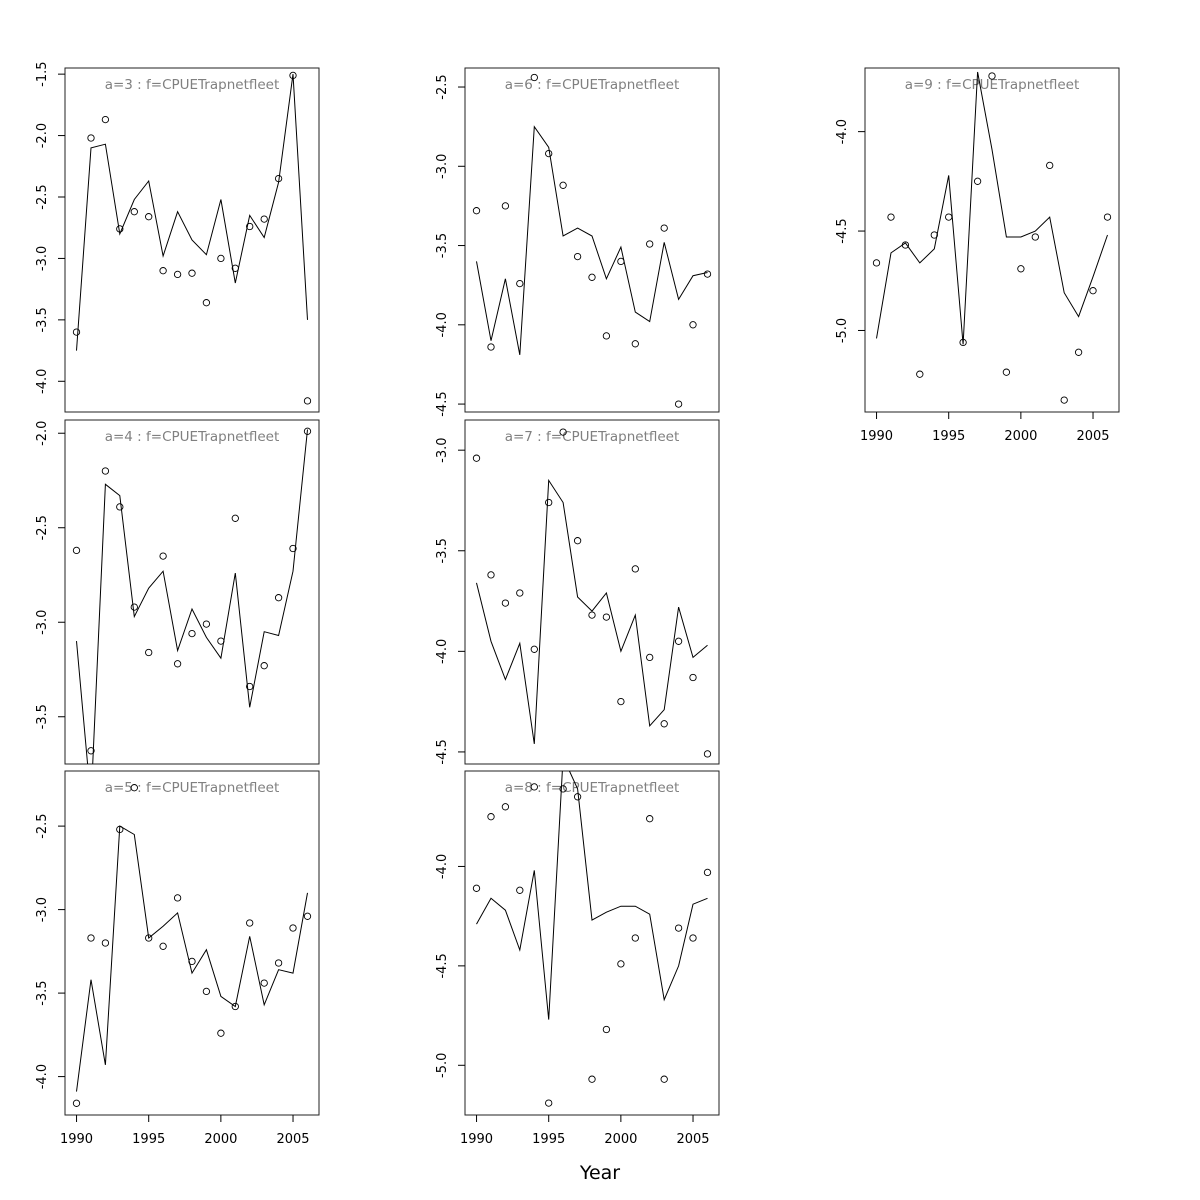 The image size is (1200, 1200). Describe the element at coordinates (592, 85) in the screenshot. I see `panel-title: a=6 : f=CPUETrapnetfleet` at that location.